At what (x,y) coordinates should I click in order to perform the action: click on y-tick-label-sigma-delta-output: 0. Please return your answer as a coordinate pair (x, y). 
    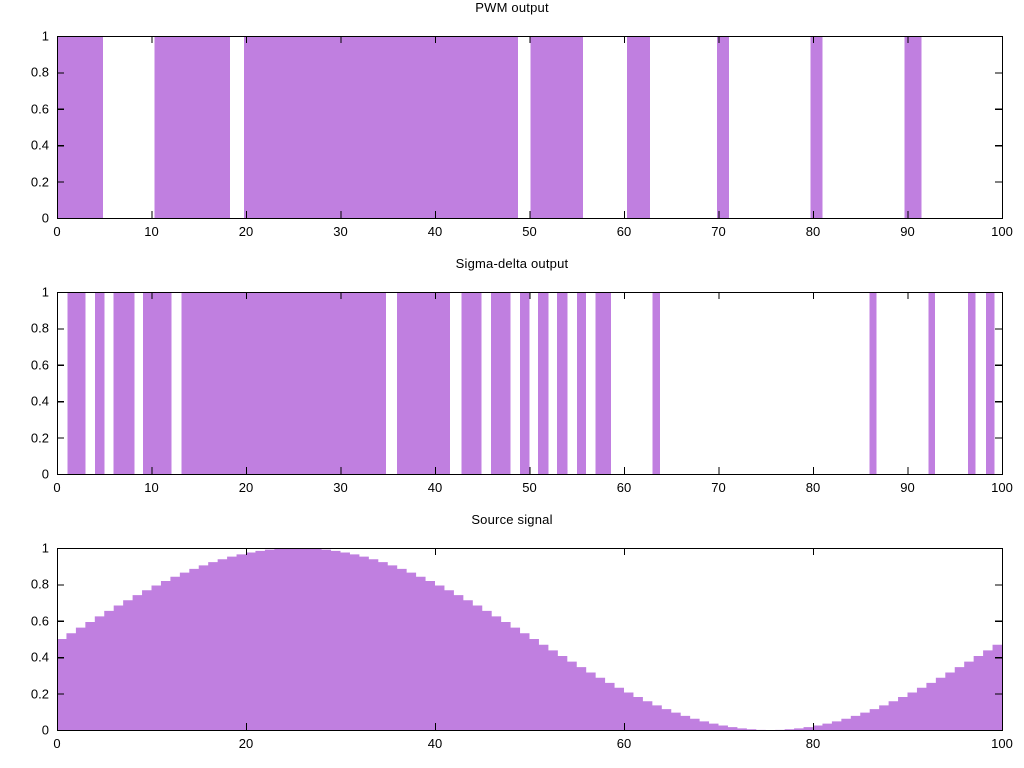
    Looking at the image, I should click on (45, 474).